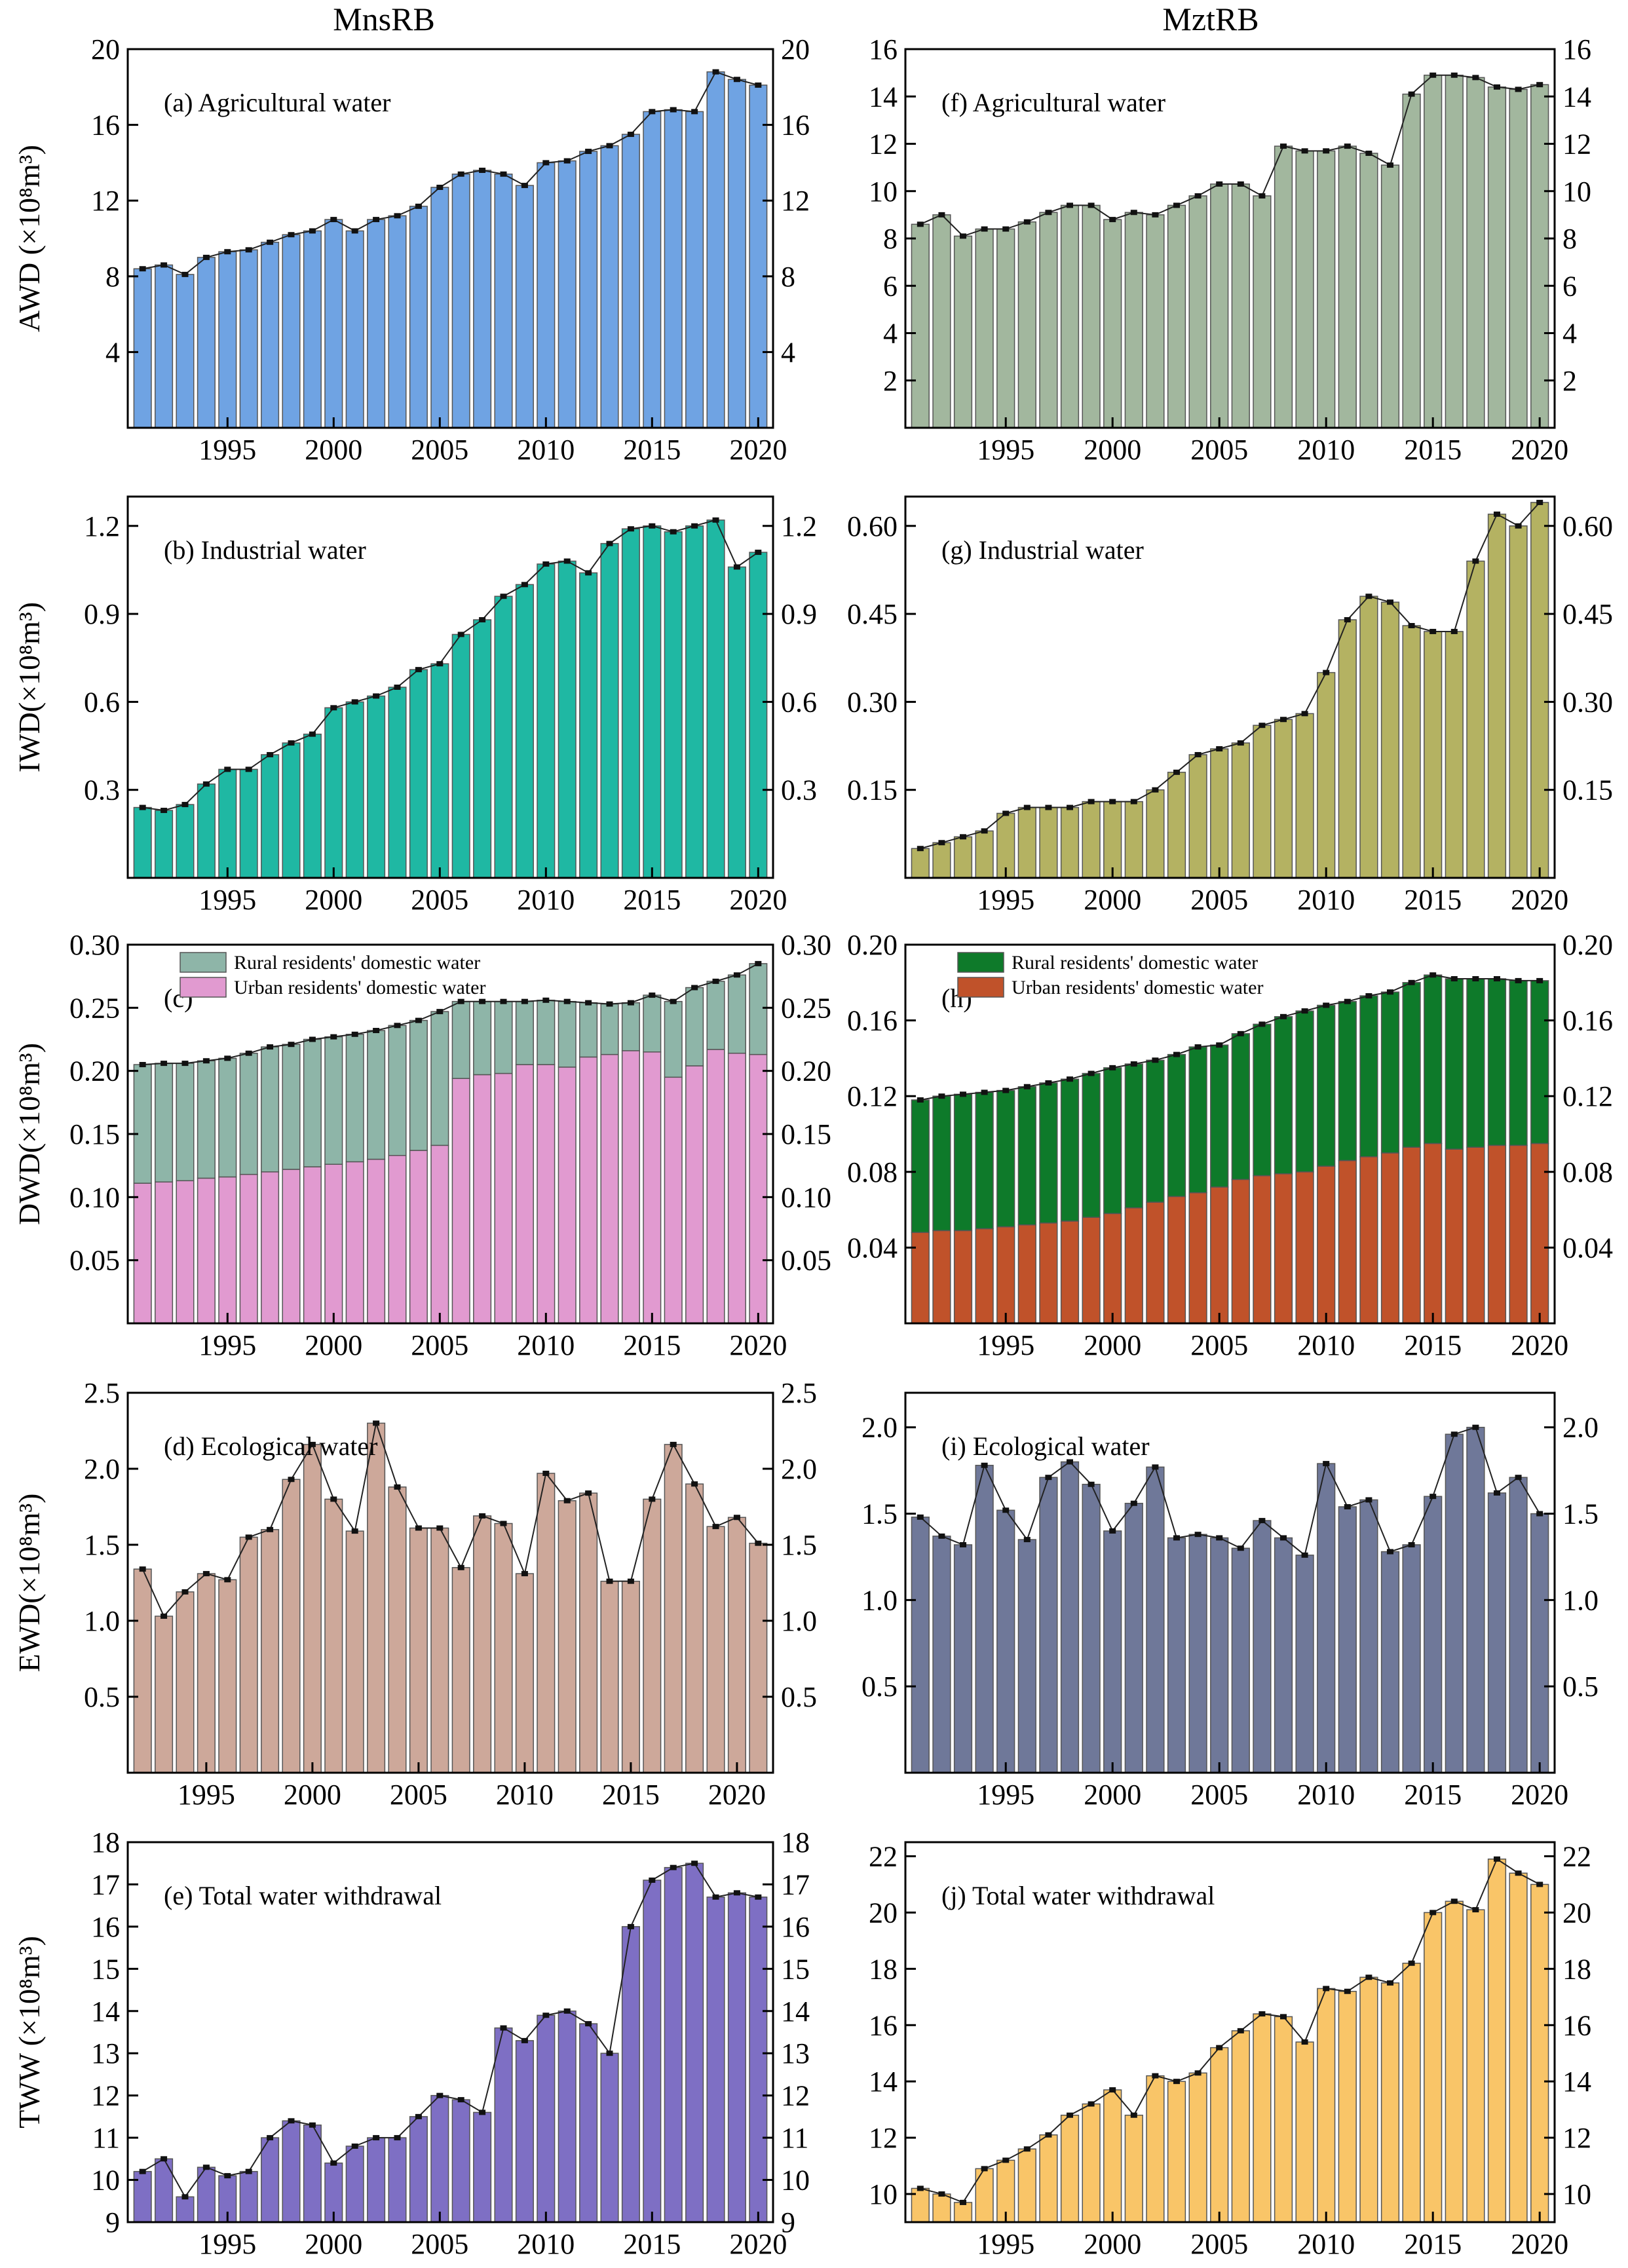 The image size is (1628, 2268). What do you see at coordinates (105, 1927) in the screenshot?
I see `ytick-label-left-e-7: 16` at bounding box center [105, 1927].